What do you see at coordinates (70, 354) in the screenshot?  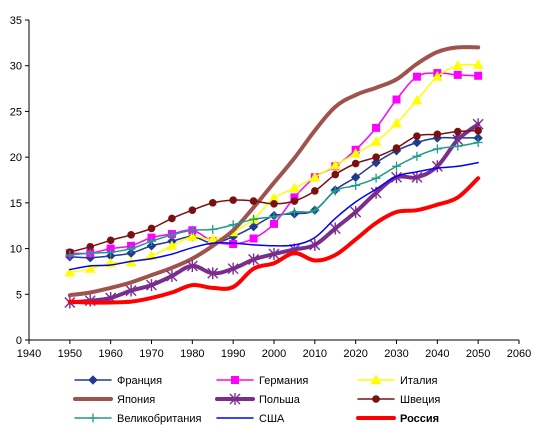 I see `x-tick-label: 1950` at bounding box center [70, 354].